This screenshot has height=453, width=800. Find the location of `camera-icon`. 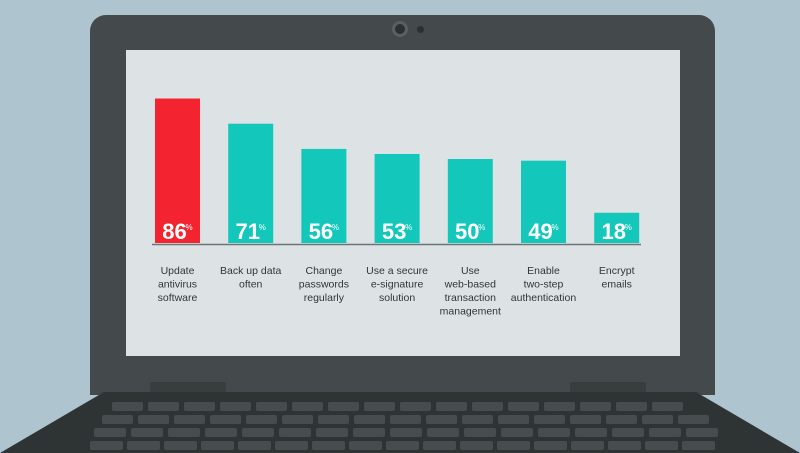

camera-icon is located at coordinates (400, 29).